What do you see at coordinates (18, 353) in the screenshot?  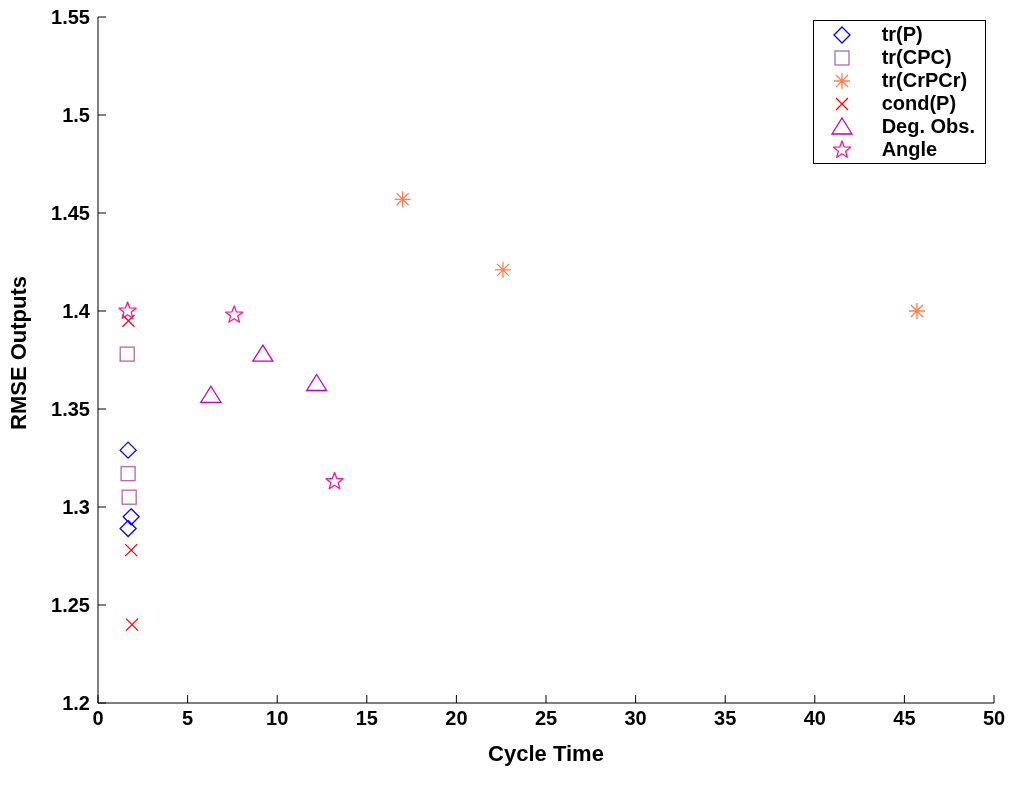 I see `y-axis-title: RMSE Outputs` at bounding box center [18, 353].